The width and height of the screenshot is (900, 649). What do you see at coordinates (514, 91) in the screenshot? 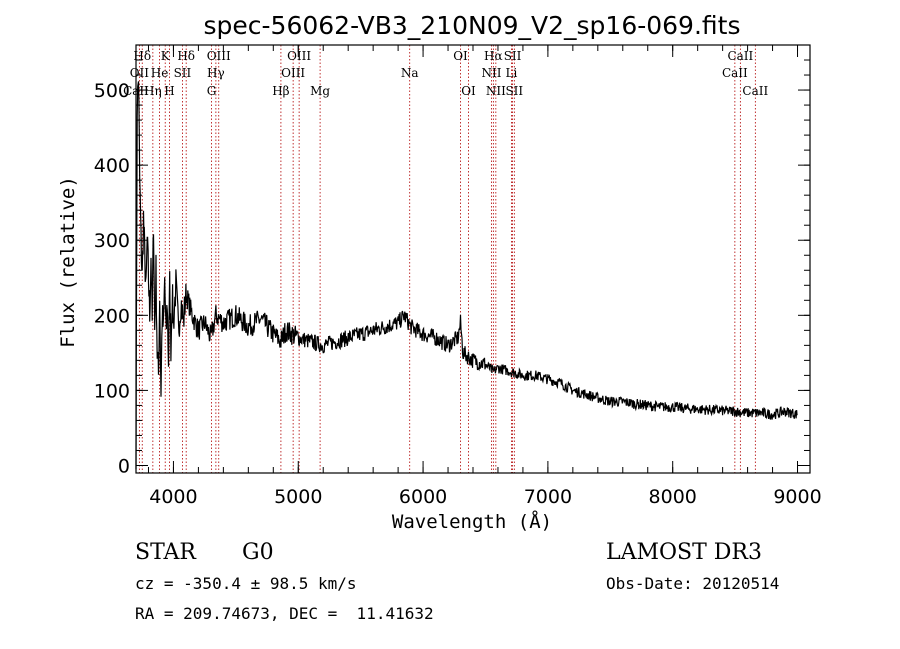
I see `line-label-25: SII` at bounding box center [514, 91].